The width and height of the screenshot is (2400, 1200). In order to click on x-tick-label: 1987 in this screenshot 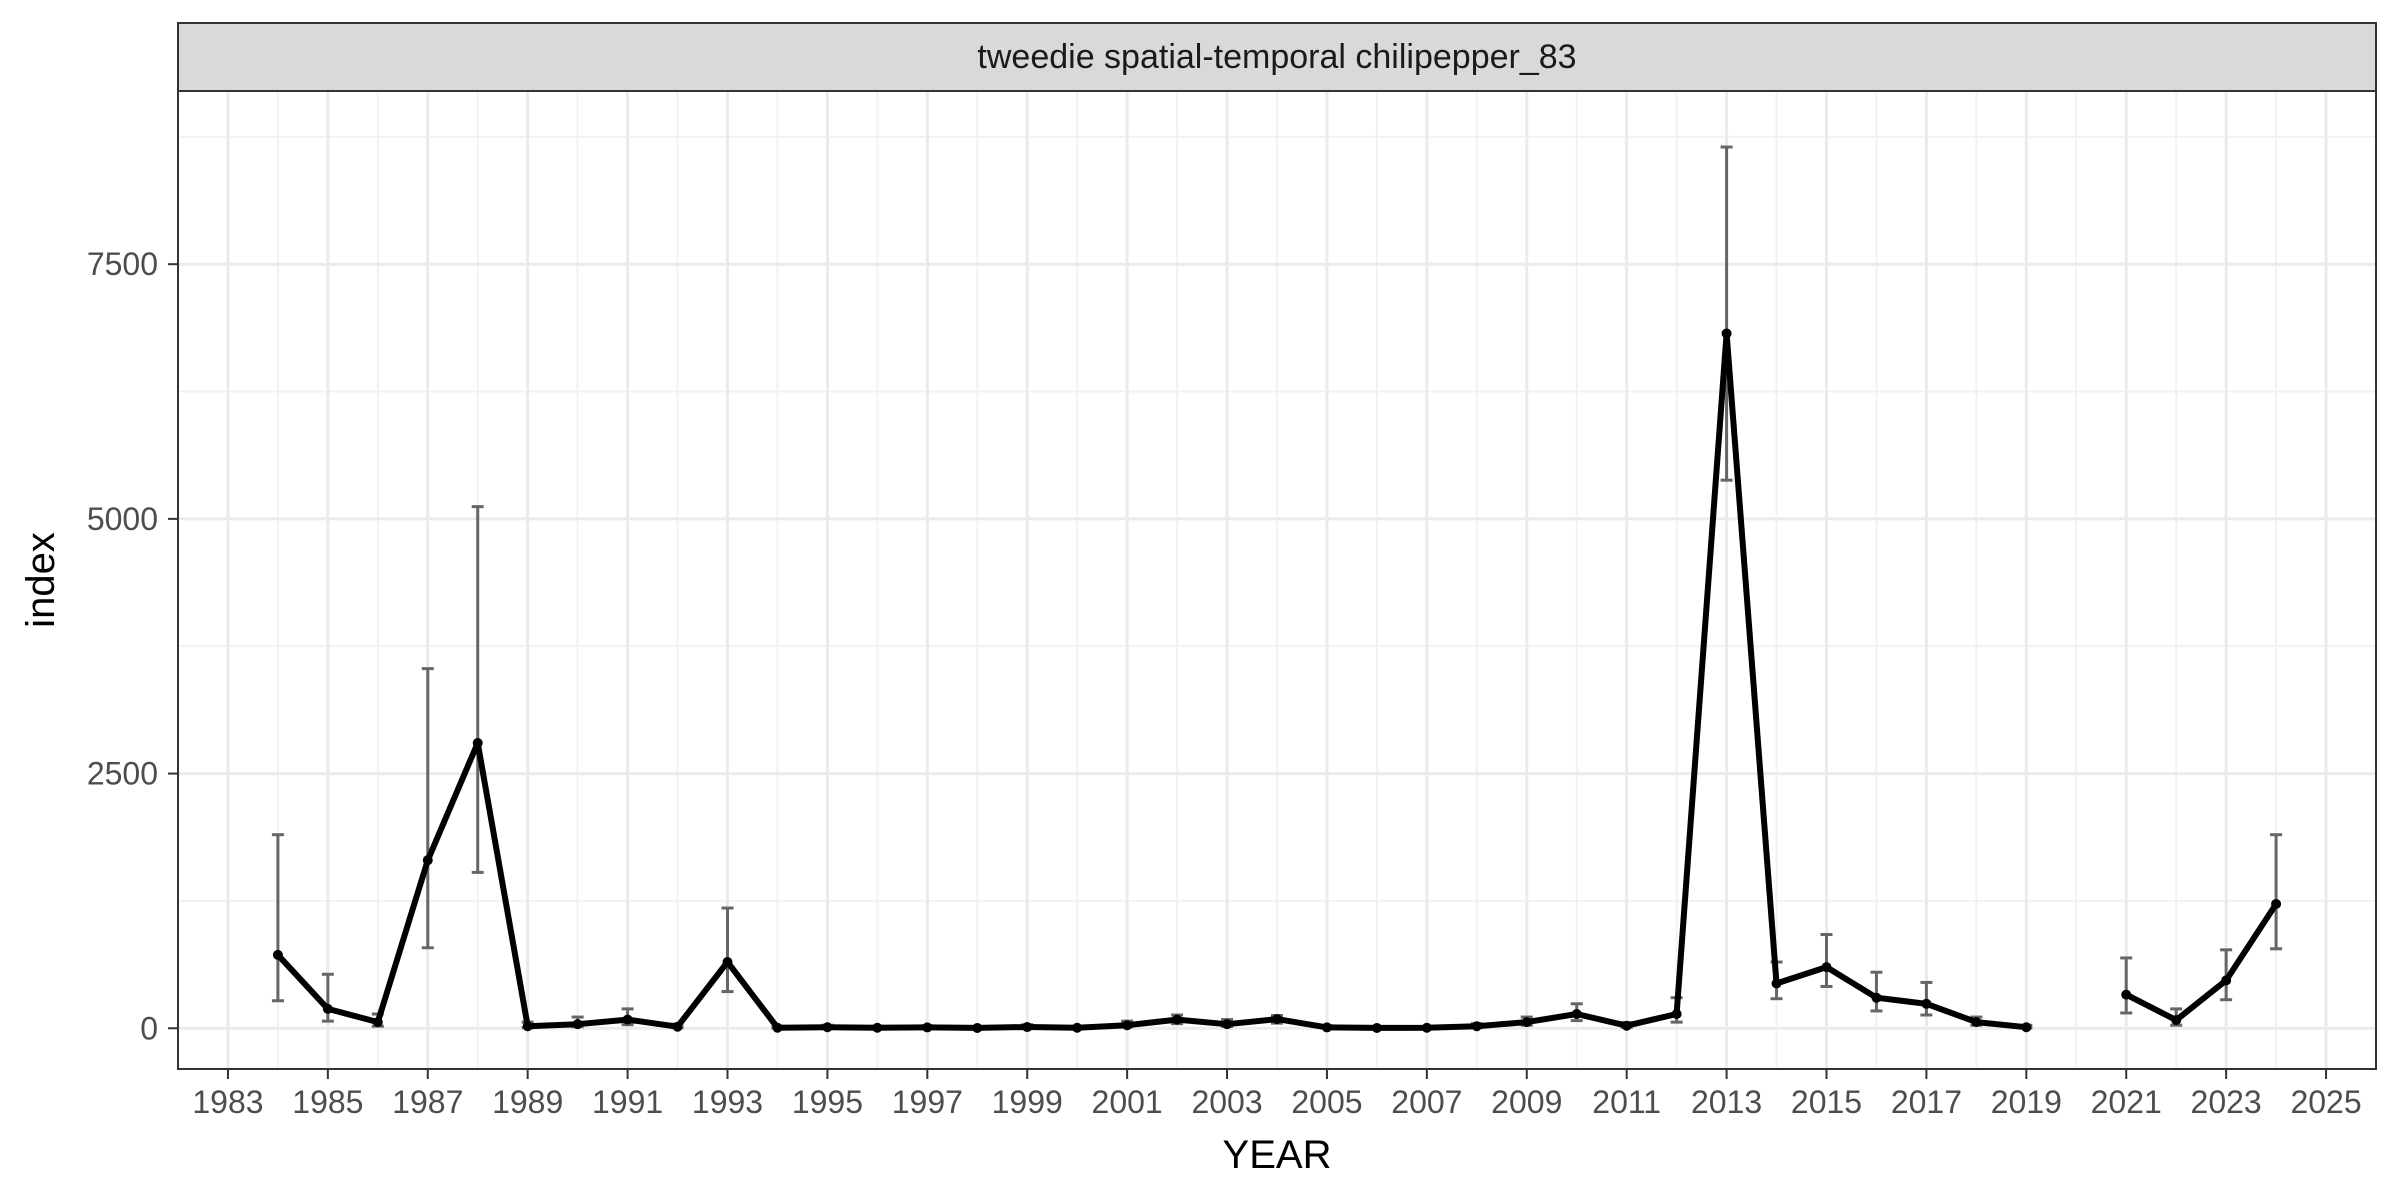, I will do `click(427, 1102)`.